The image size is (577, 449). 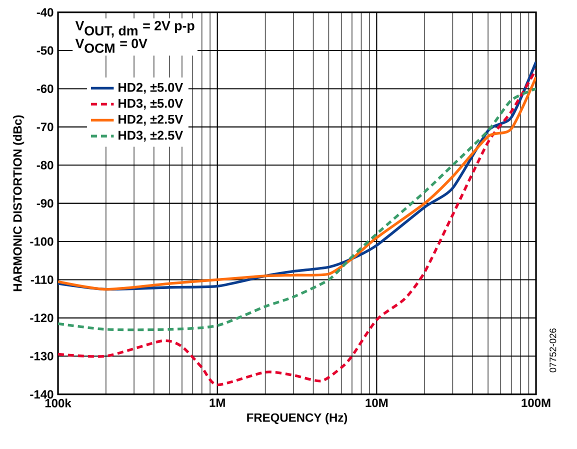 I want to click on text: 07752-026, so click(x=553, y=350).